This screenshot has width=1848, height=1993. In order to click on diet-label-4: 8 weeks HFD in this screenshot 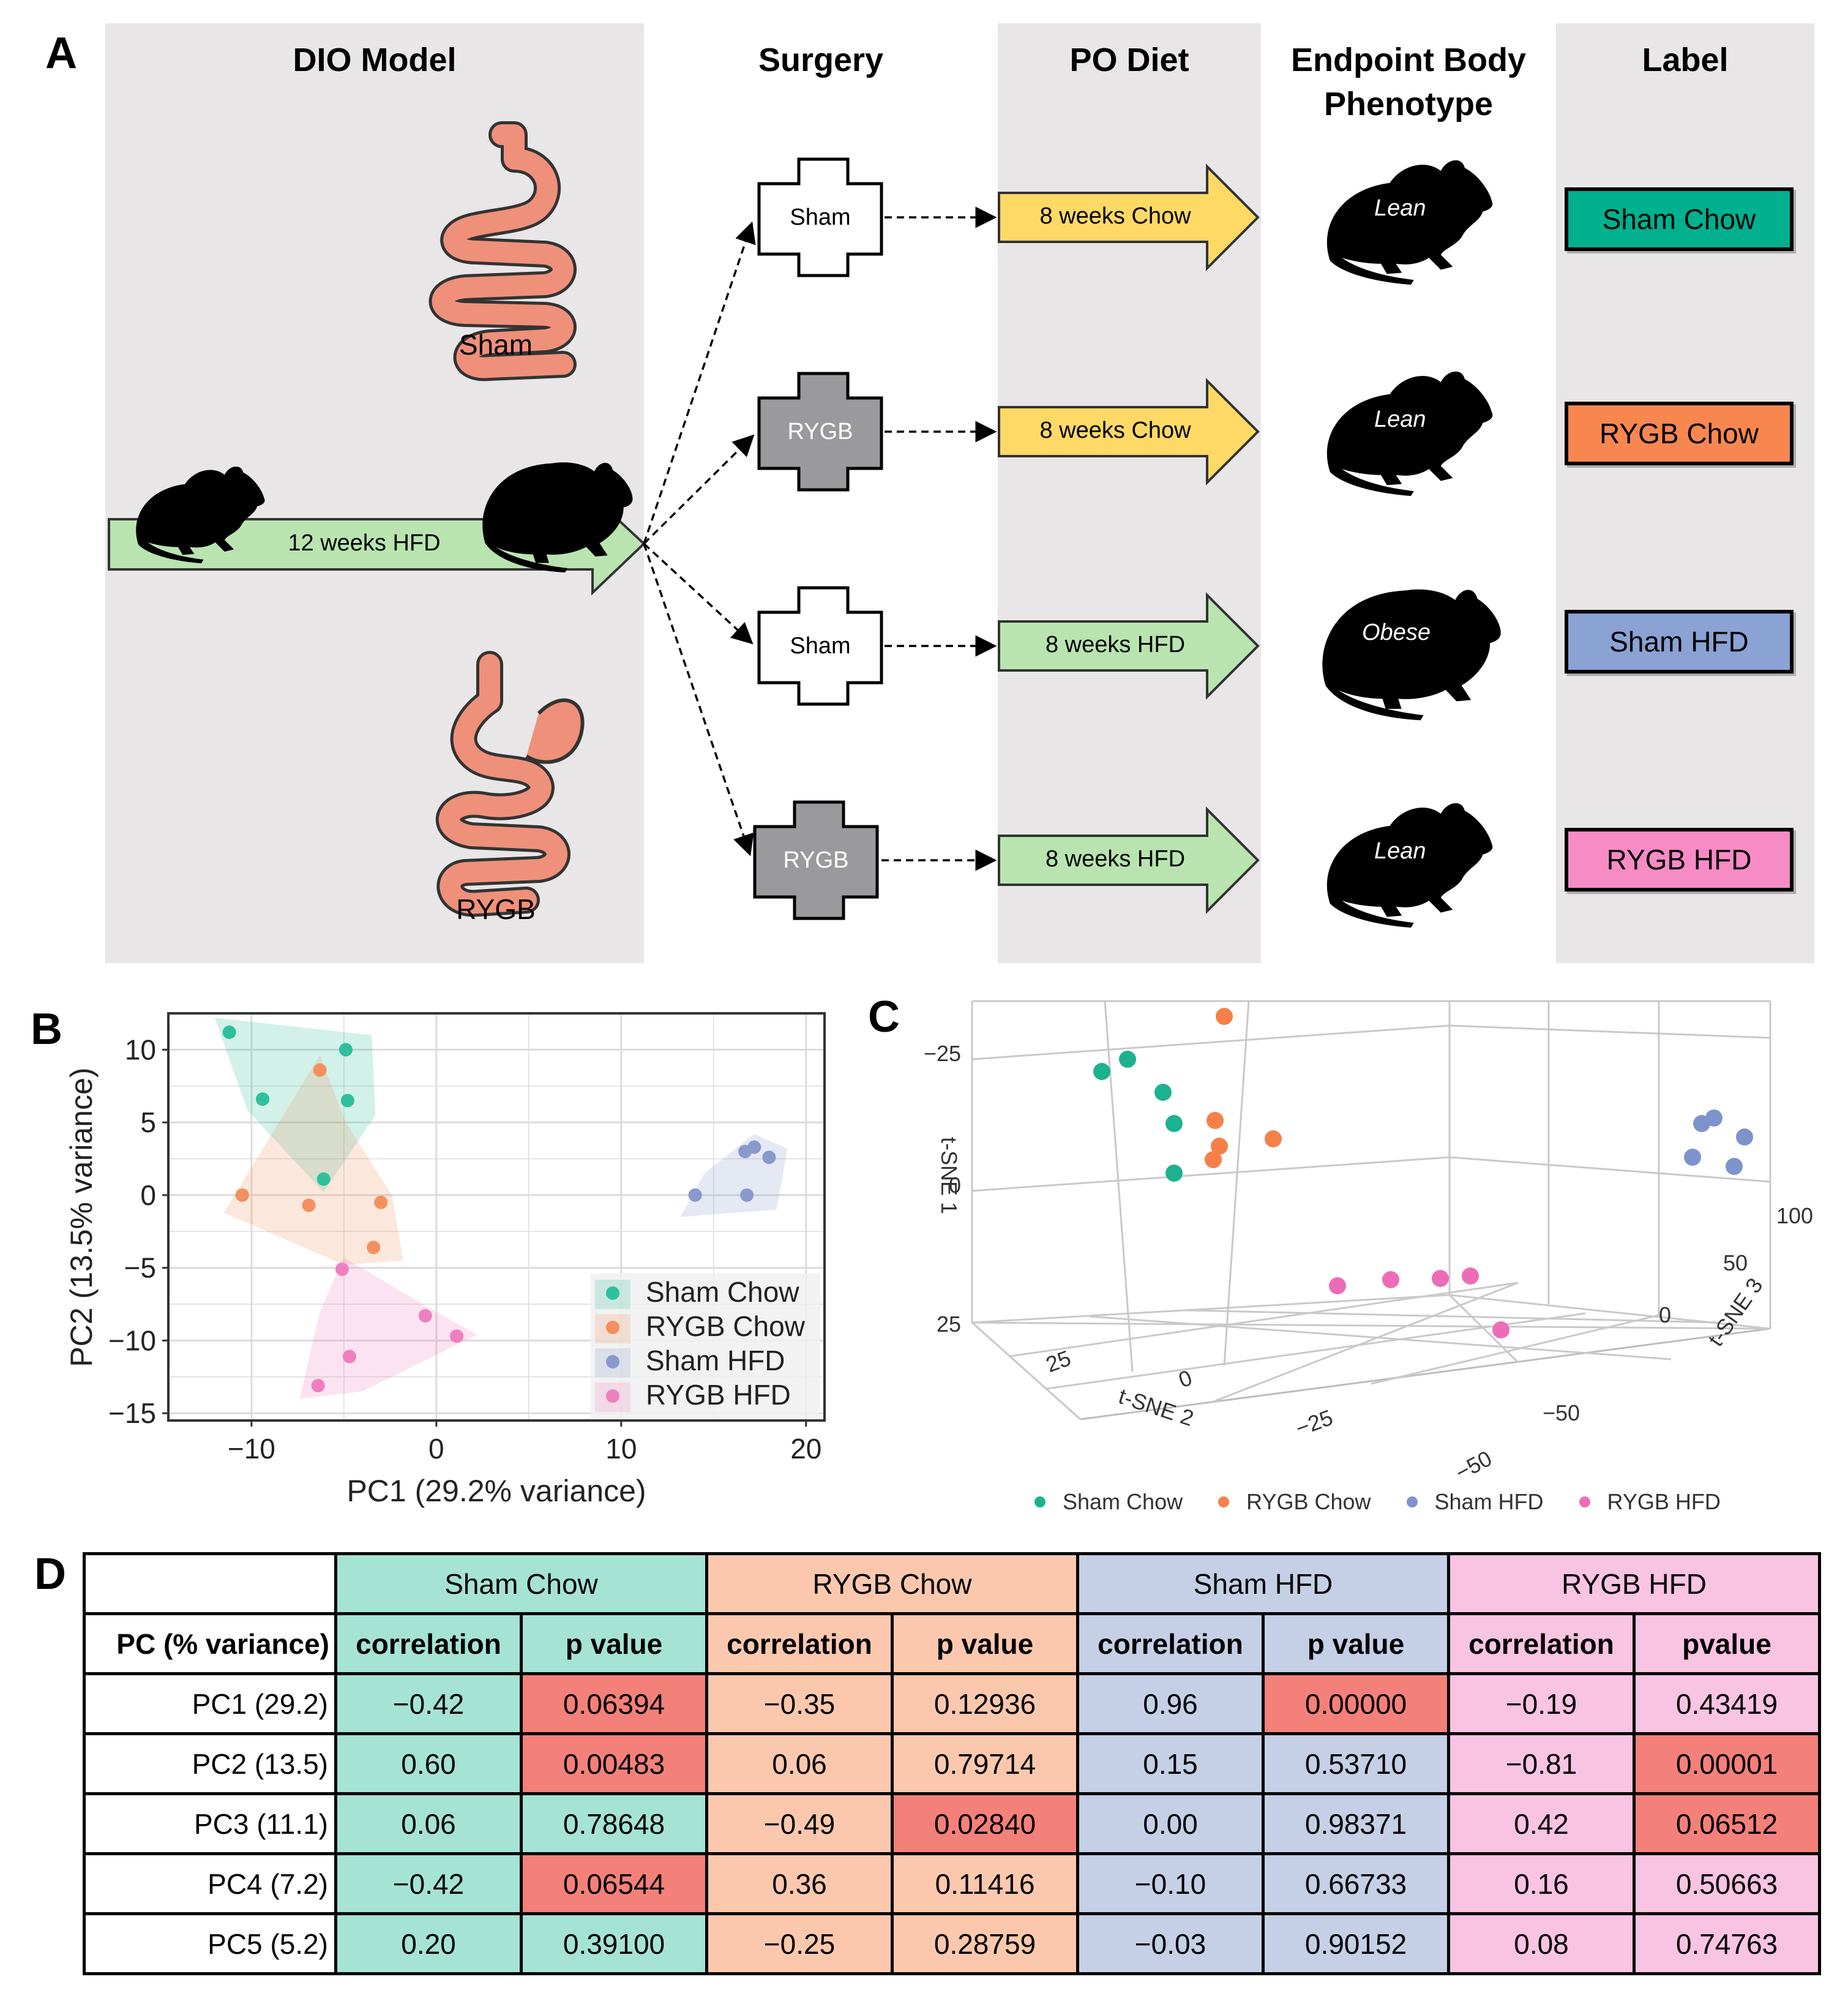, I will do `click(1115, 859)`.